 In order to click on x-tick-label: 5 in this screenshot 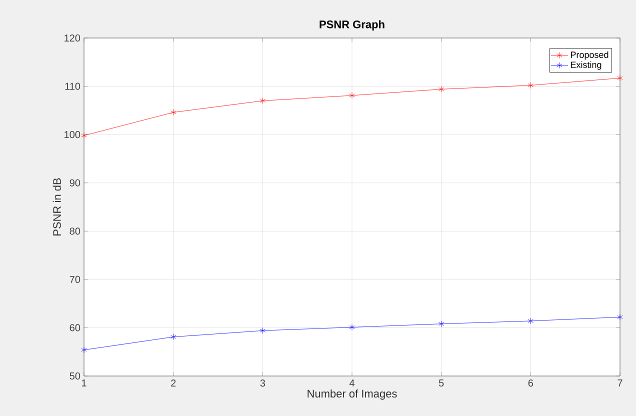, I will do `click(441, 383)`.